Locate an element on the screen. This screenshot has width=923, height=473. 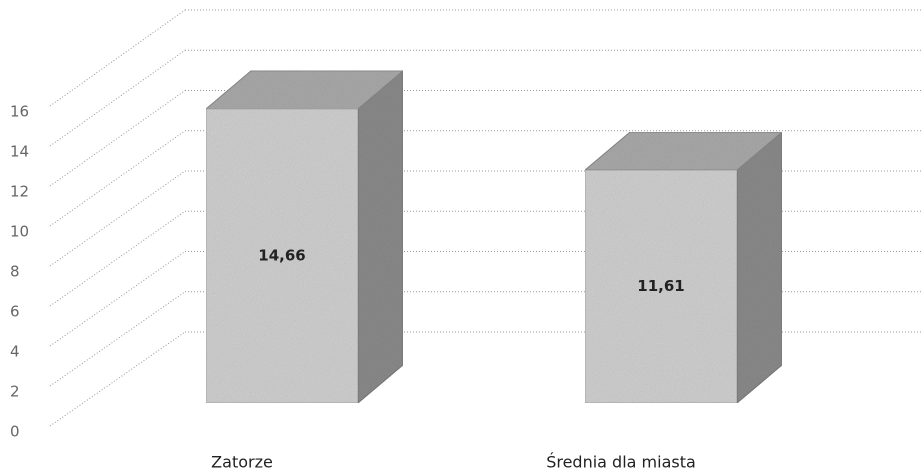
x-tick-label: Średnia dla miasta is located at coordinates (621, 462).